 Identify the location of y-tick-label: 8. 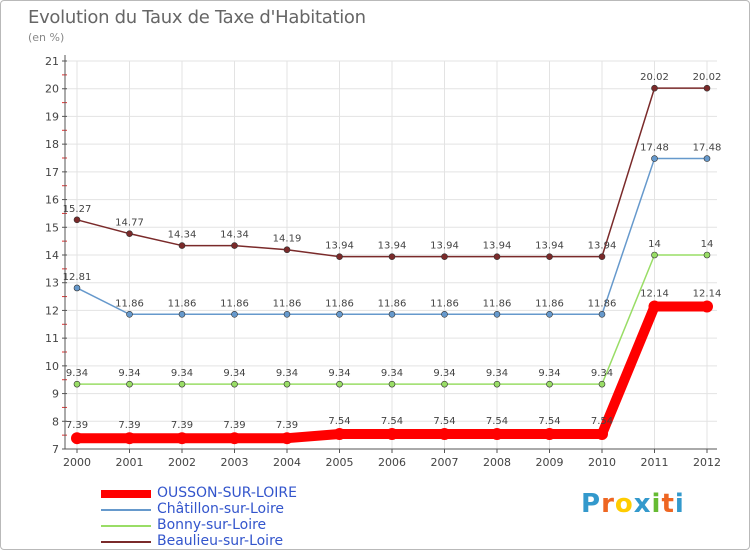
(55, 421).